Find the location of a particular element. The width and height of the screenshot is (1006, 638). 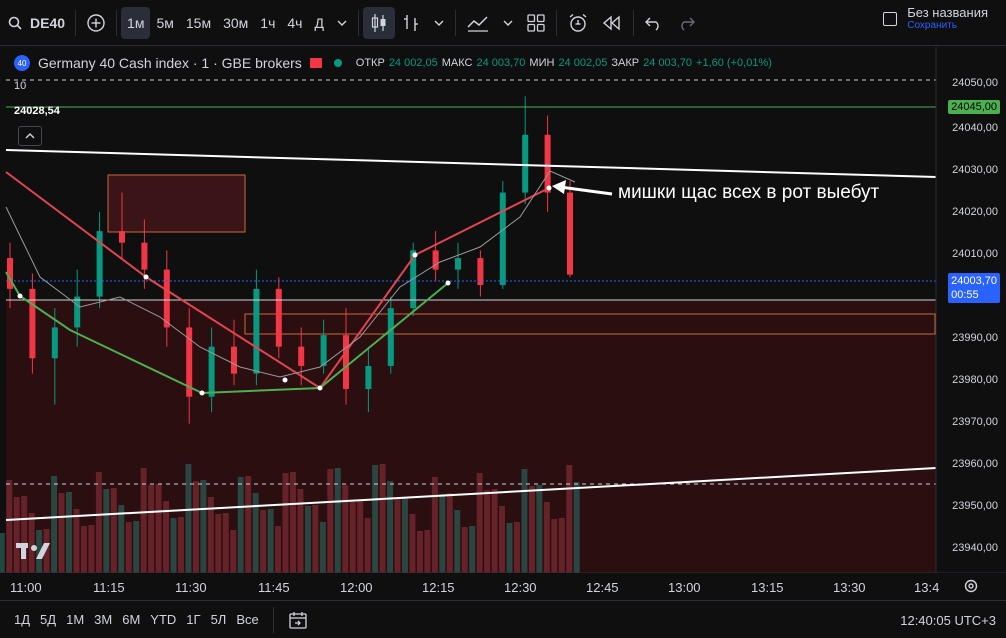

tradingview-logo is located at coordinates (34, 552).